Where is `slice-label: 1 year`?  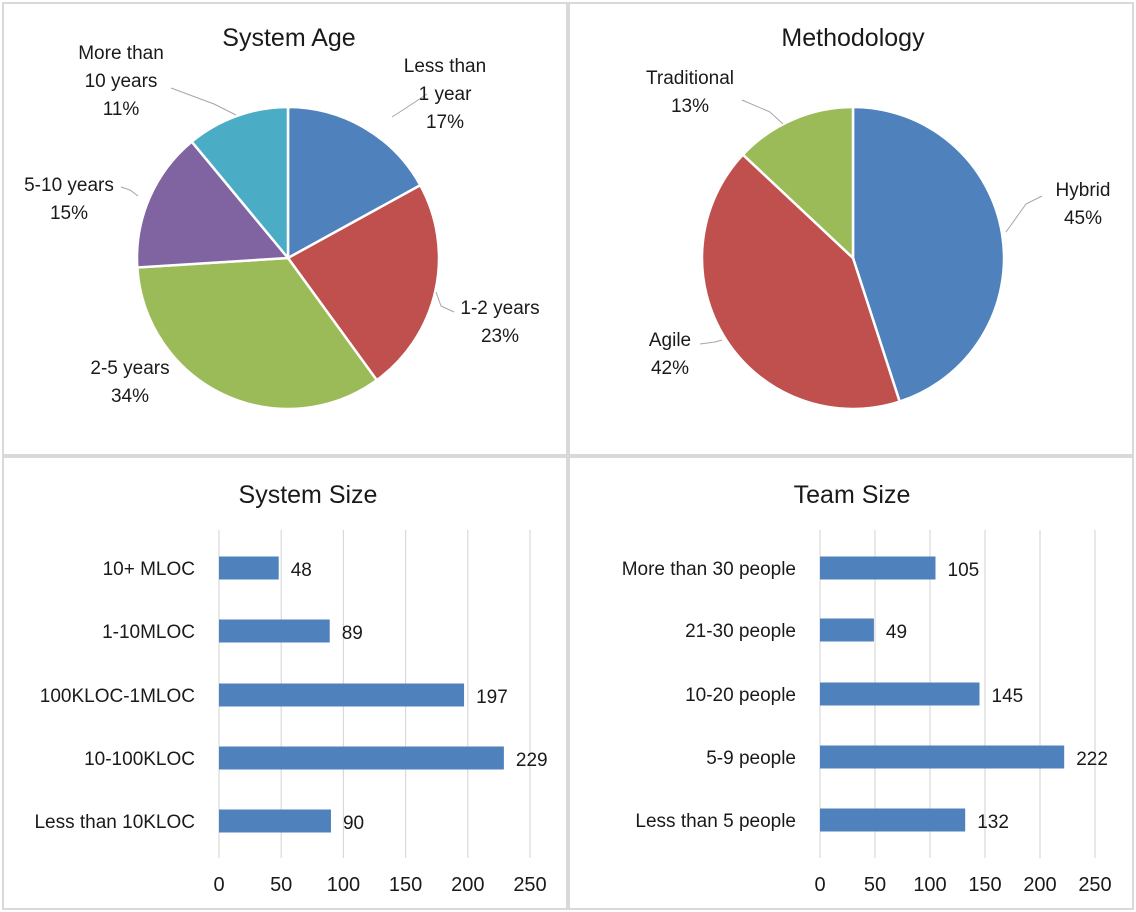 slice-label: 1 year is located at coordinates (445, 94).